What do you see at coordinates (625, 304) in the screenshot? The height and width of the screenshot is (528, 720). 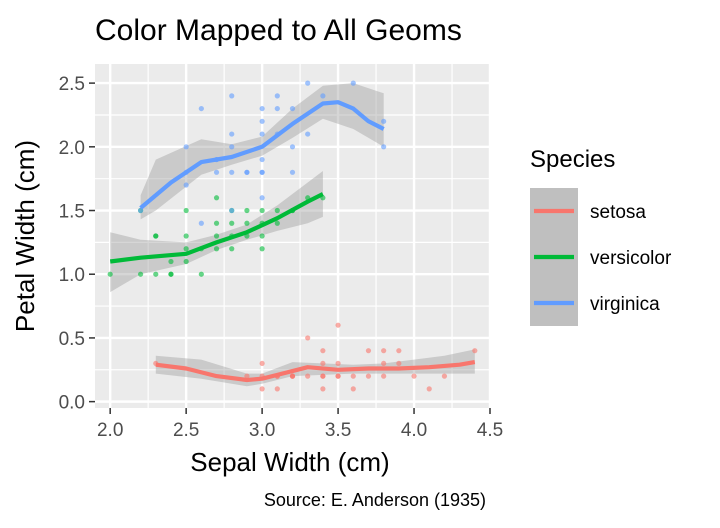 I see `legend-label-virginica: virginica` at bounding box center [625, 304].